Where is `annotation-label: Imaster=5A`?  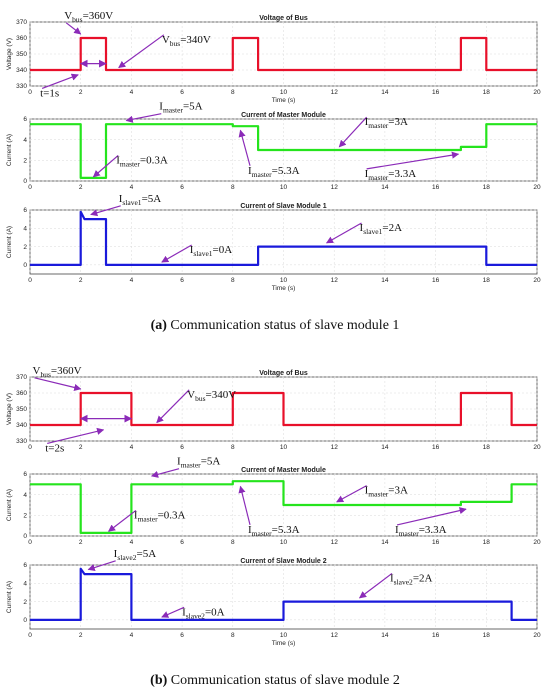
annotation-label: Imaster=5A is located at coordinates (198, 463).